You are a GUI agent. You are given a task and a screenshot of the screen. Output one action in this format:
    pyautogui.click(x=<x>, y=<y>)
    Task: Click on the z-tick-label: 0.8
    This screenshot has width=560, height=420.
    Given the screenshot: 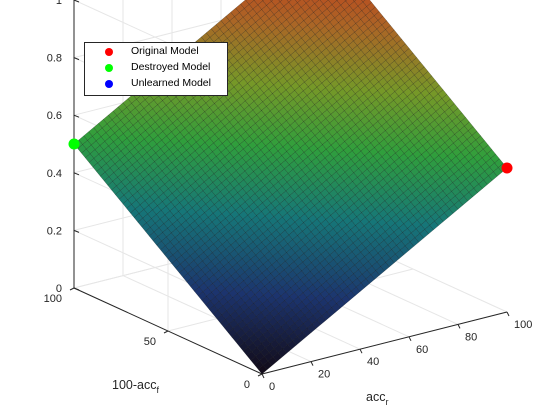 What is the action you would take?
    pyautogui.click(x=54, y=59)
    